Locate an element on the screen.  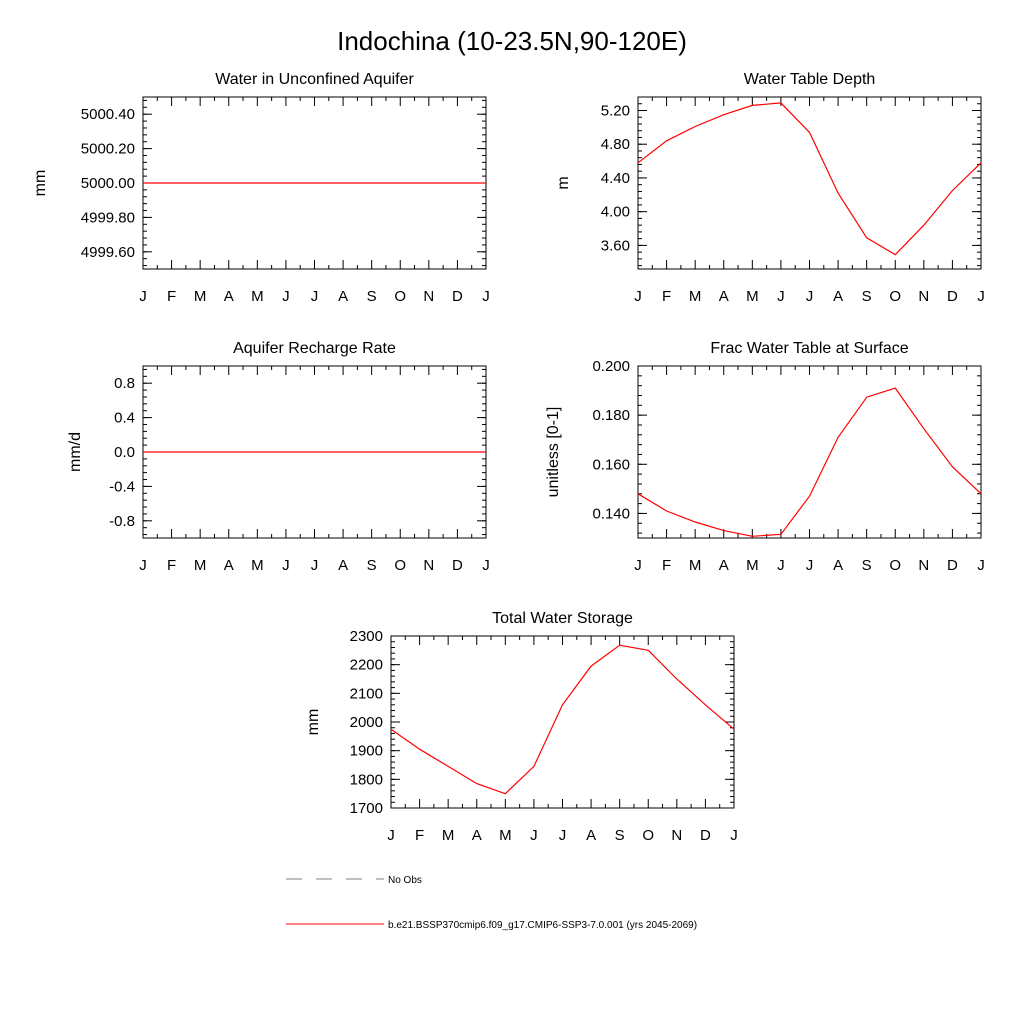
y-tick-label: 0.0 is located at coordinates (124, 452).